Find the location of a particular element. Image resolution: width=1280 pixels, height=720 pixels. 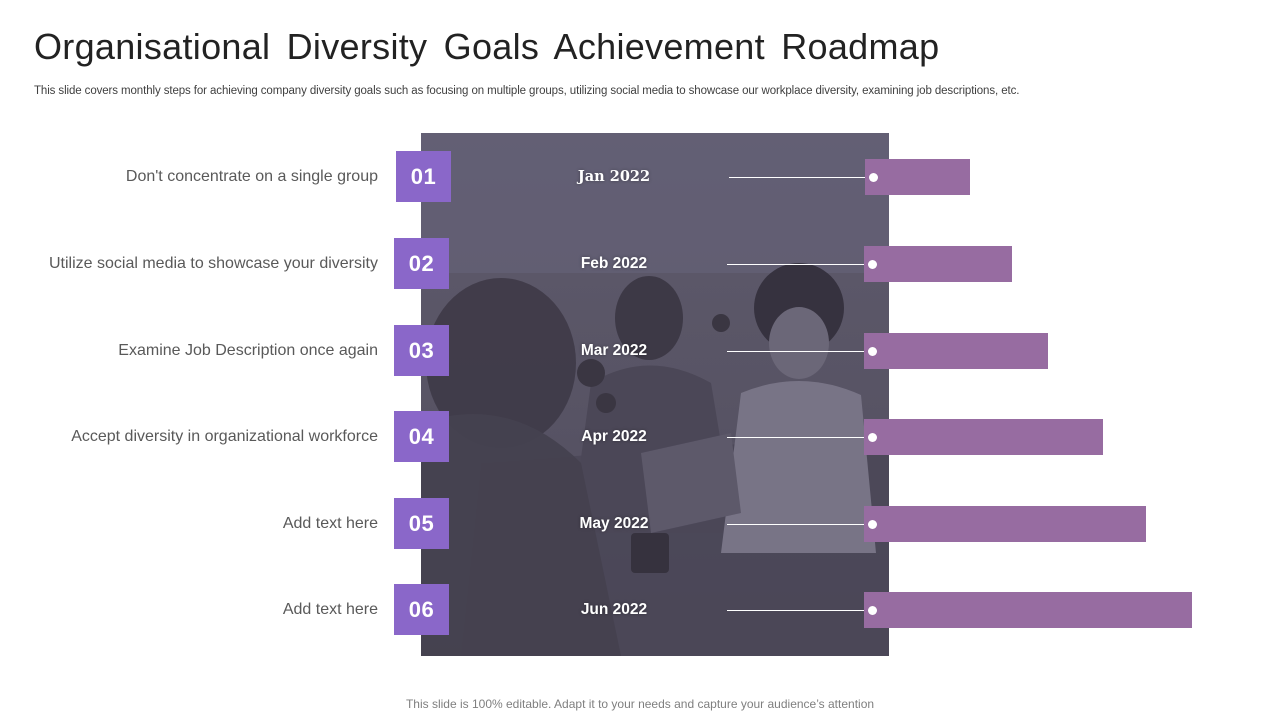

step-number-badge: 05 is located at coordinates (421, 523).